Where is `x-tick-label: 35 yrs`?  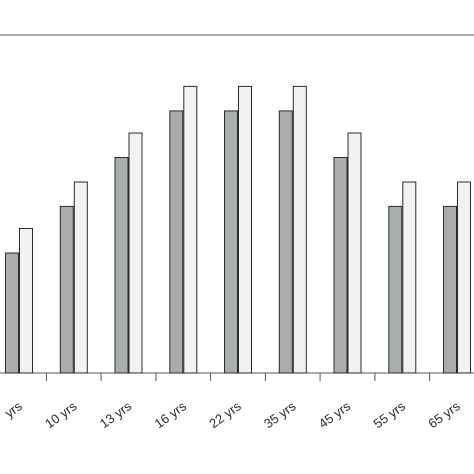
x-tick-label: 35 yrs is located at coordinates (280, 414).